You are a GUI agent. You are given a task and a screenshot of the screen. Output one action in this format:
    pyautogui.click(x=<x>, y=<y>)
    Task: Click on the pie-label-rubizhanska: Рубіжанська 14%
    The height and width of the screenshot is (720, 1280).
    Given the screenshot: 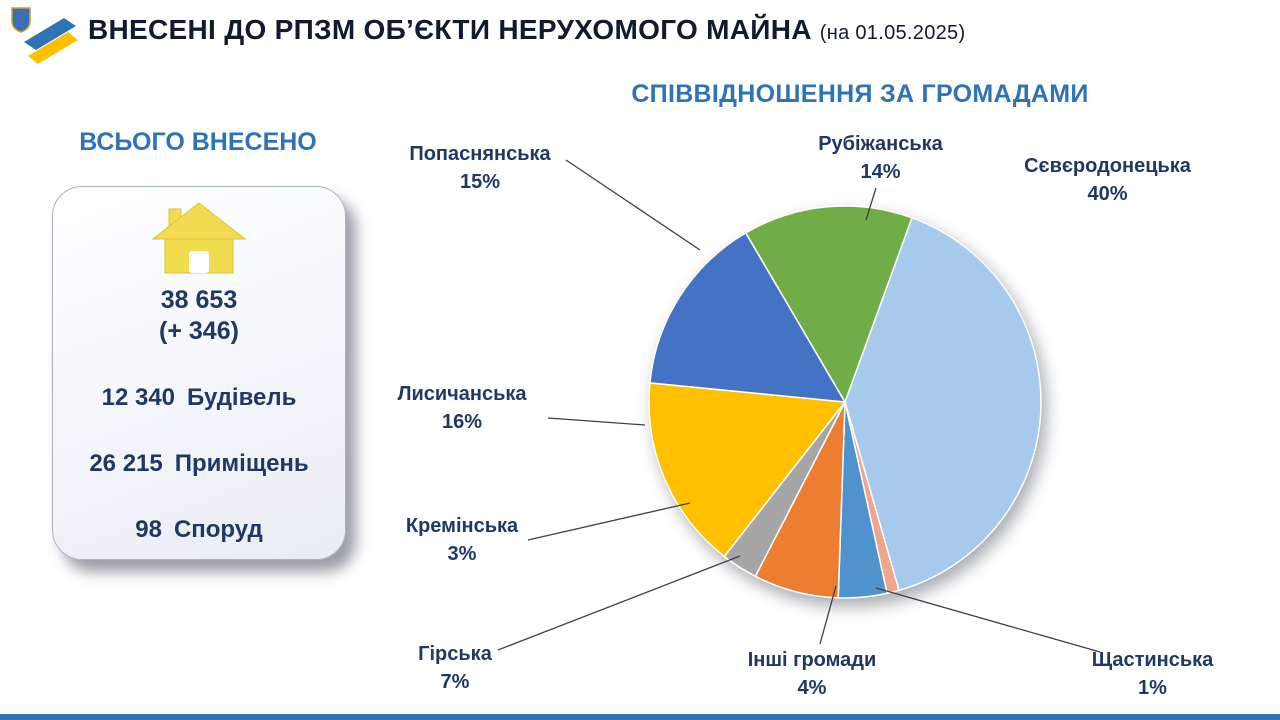 What is the action you would take?
    pyautogui.click(x=880, y=158)
    